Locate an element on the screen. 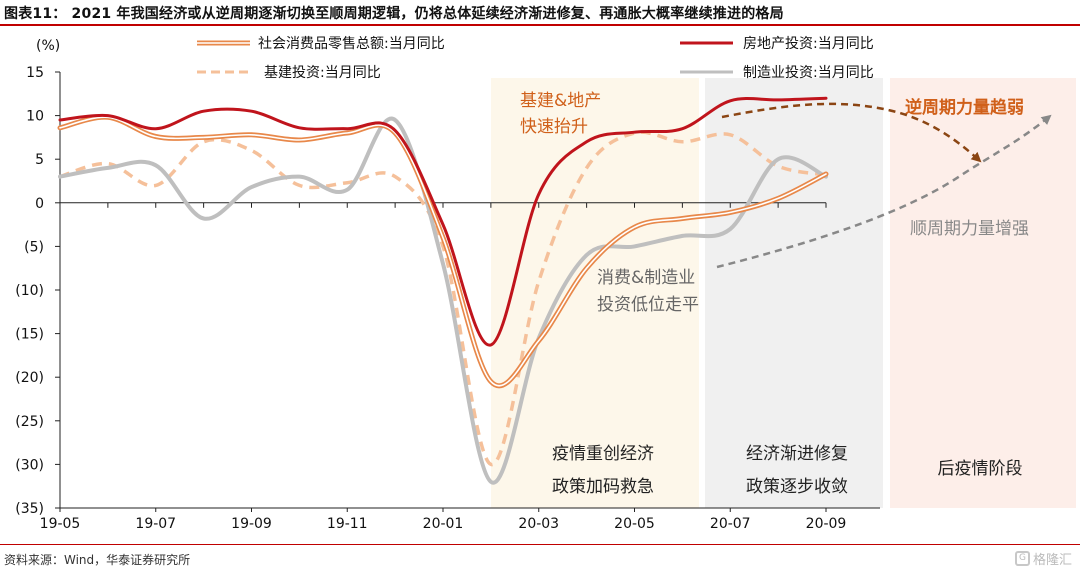  x-tick-label: 20-07 is located at coordinates (730, 524).